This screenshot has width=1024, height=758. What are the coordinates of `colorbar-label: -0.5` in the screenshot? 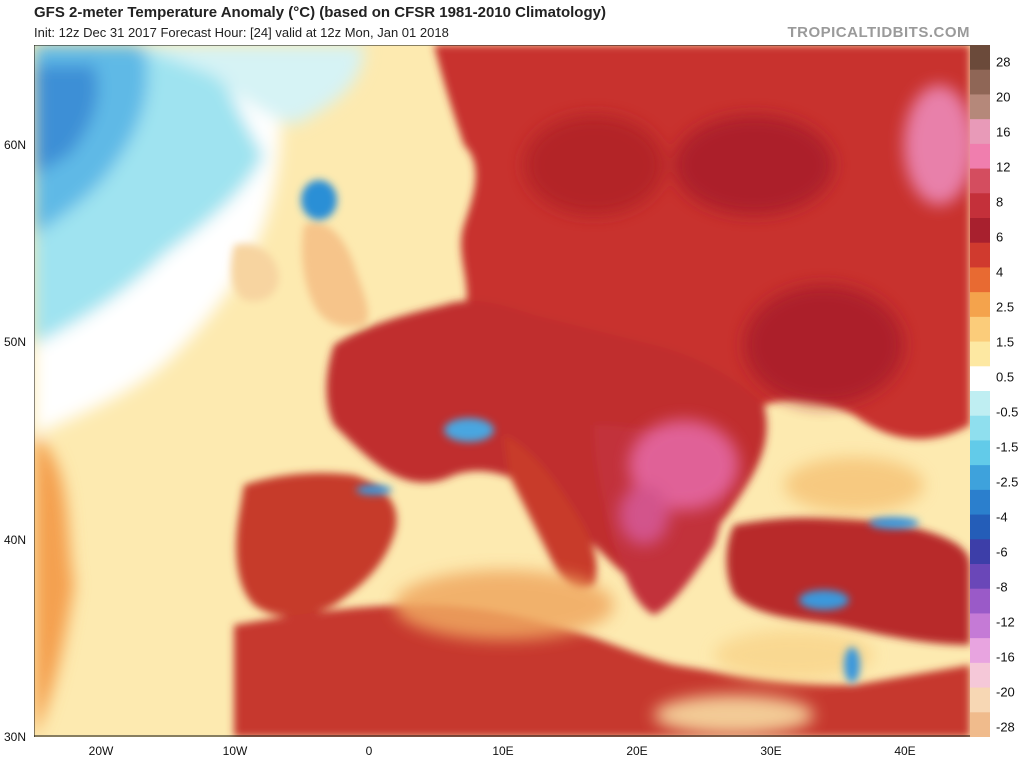 It's located at (1007, 412).